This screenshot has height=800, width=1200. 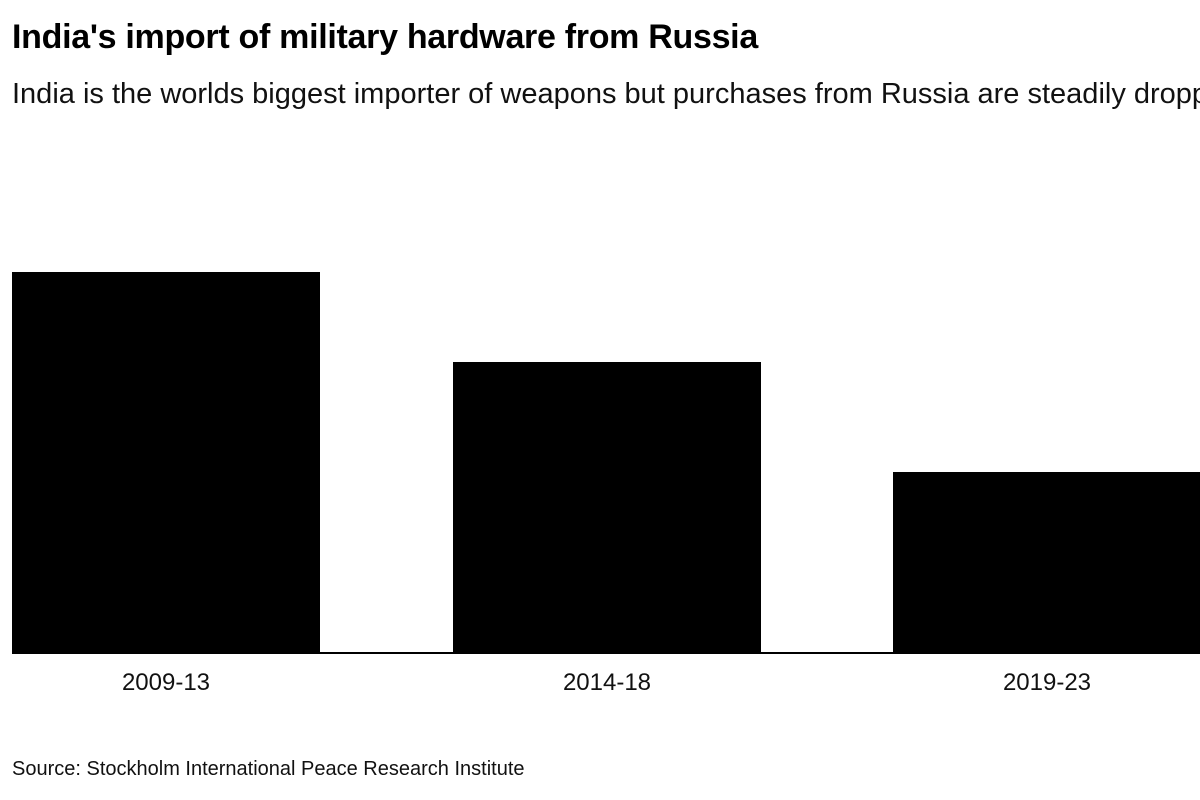 I want to click on x-tick-labels: 2009-13 2014-18 2019-23, so click(x=606, y=682).